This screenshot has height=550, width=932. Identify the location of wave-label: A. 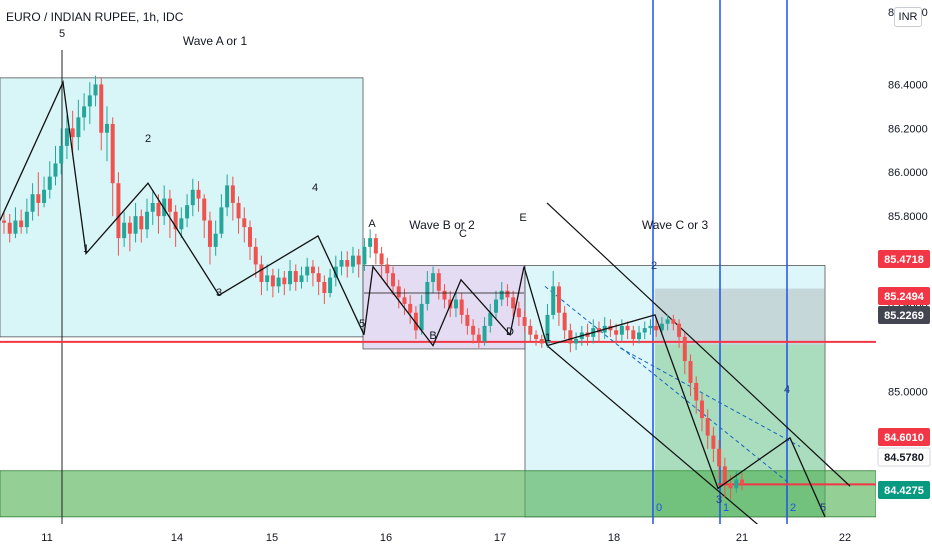
(372, 224).